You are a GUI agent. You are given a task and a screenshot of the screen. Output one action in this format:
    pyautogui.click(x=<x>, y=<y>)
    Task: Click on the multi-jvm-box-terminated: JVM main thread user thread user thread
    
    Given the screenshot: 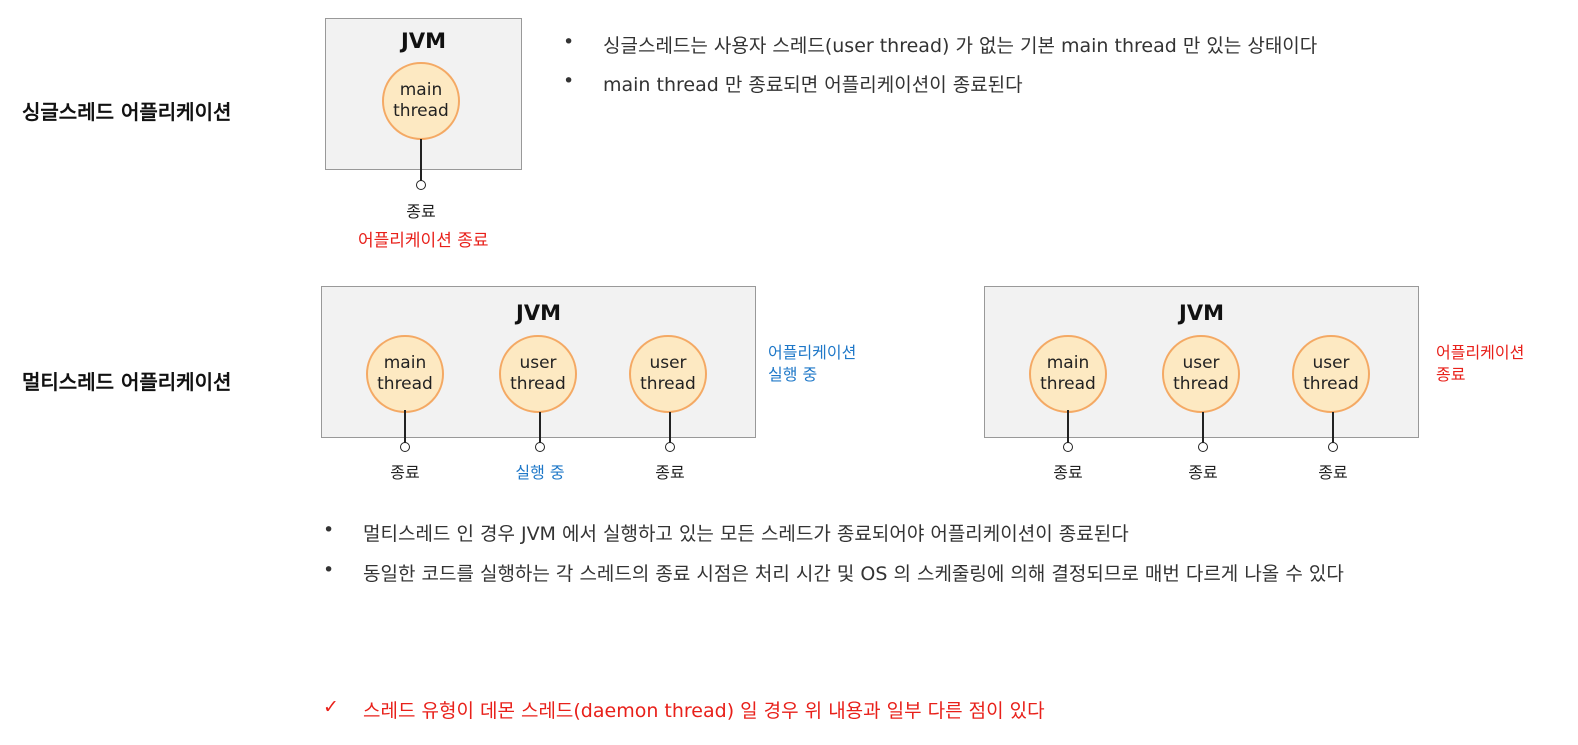 What is the action you would take?
    pyautogui.click(x=1201, y=362)
    